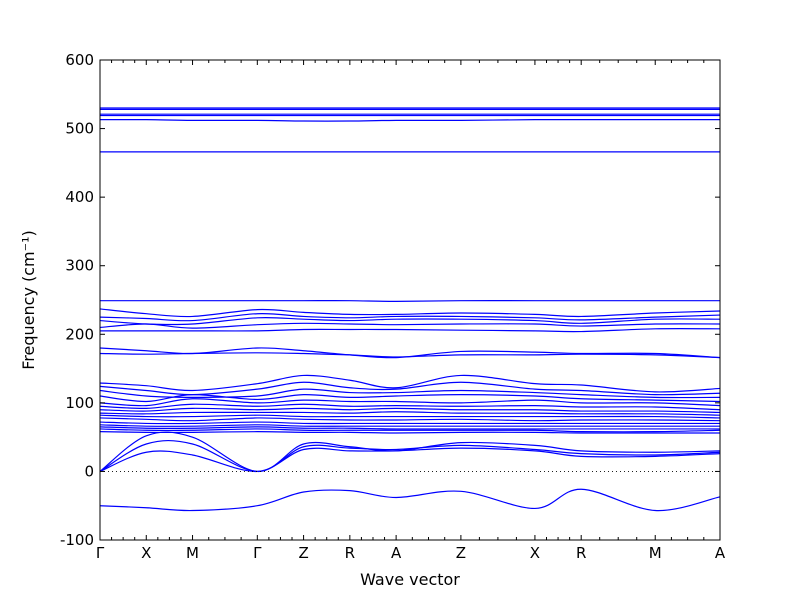  What do you see at coordinates (79, 403) in the screenshot?
I see `y-tick-label: 100` at bounding box center [79, 403].